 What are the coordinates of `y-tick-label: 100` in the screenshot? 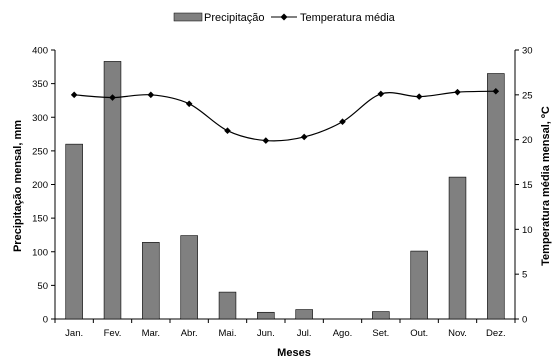 It's located at (40, 252).